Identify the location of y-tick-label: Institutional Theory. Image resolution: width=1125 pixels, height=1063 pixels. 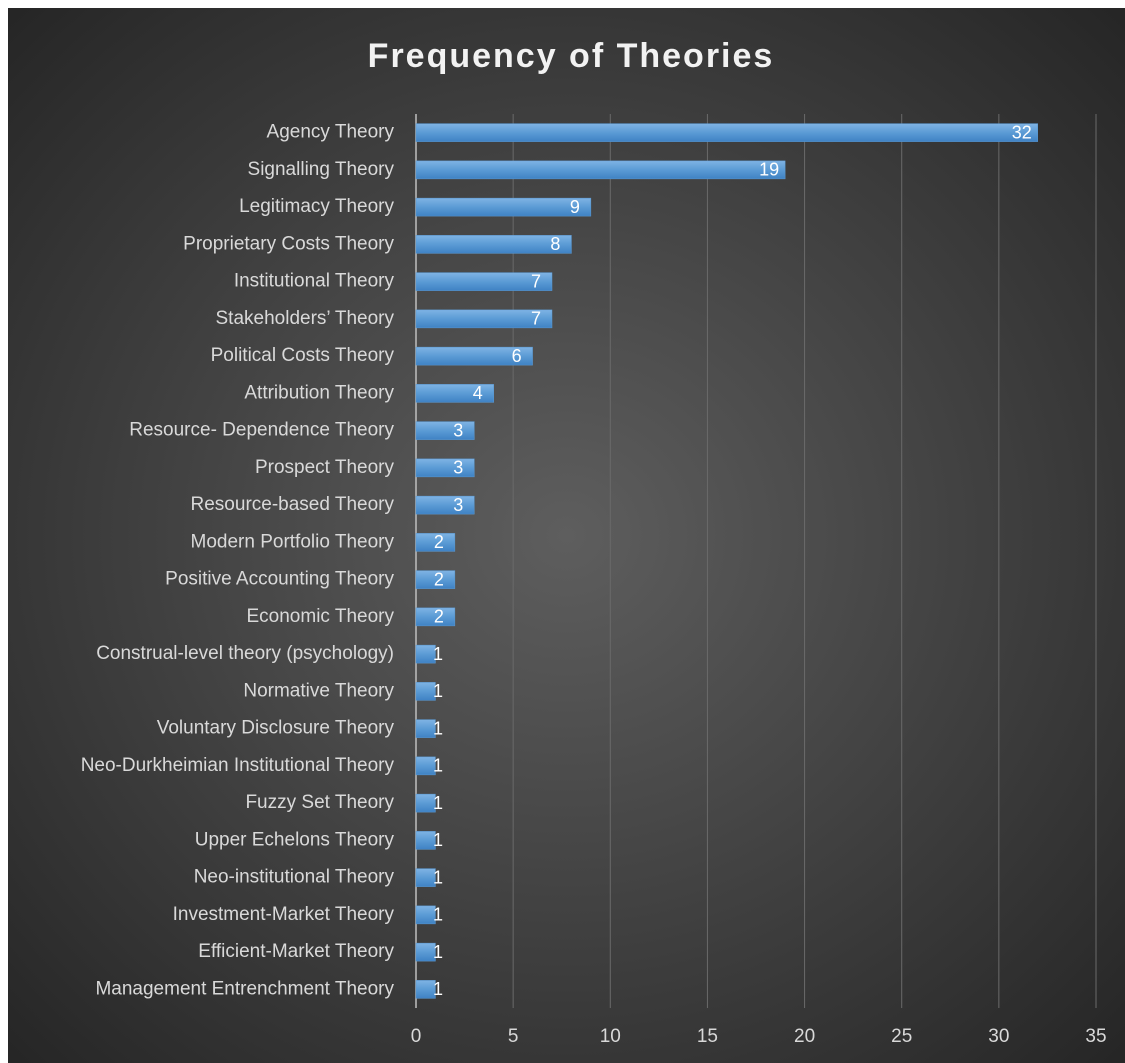
(314, 281).